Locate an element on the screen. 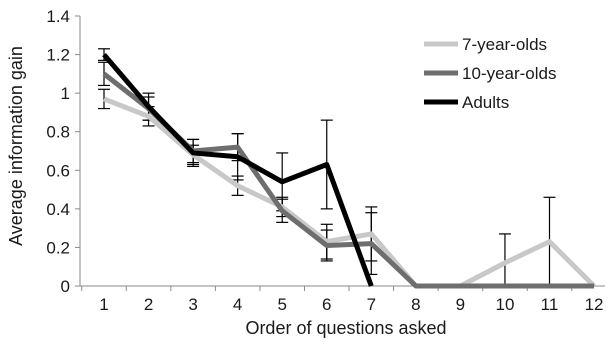  y-axis-title: Average information gain is located at coordinates (16, 146).